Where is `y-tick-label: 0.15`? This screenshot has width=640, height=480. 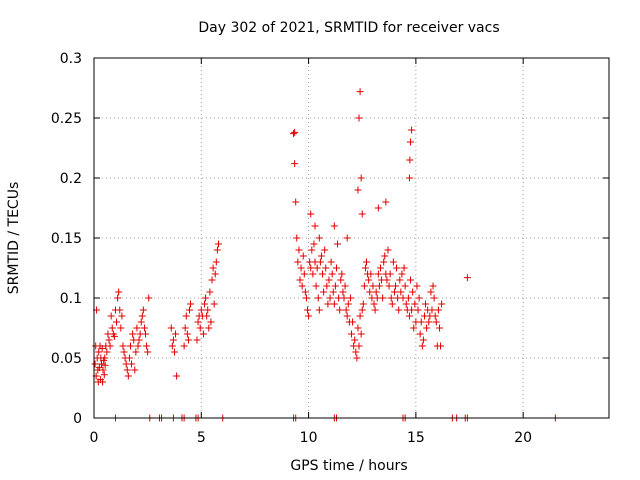
y-tick-label: 0.15 is located at coordinates (66, 239).